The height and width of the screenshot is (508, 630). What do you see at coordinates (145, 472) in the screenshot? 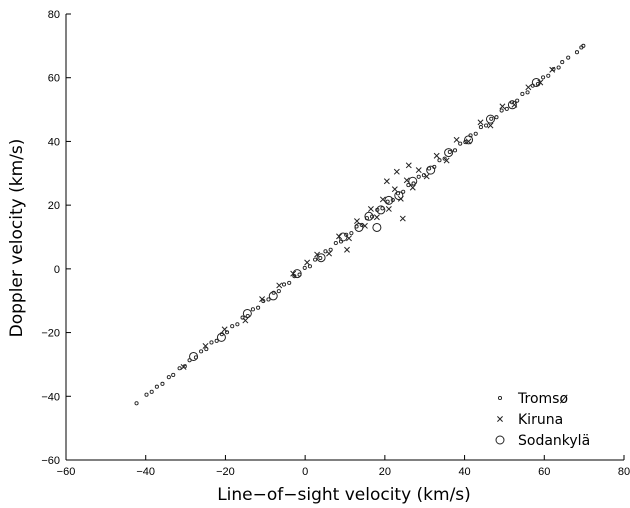
I see `x-tick-label: −40` at bounding box center [145, 472].